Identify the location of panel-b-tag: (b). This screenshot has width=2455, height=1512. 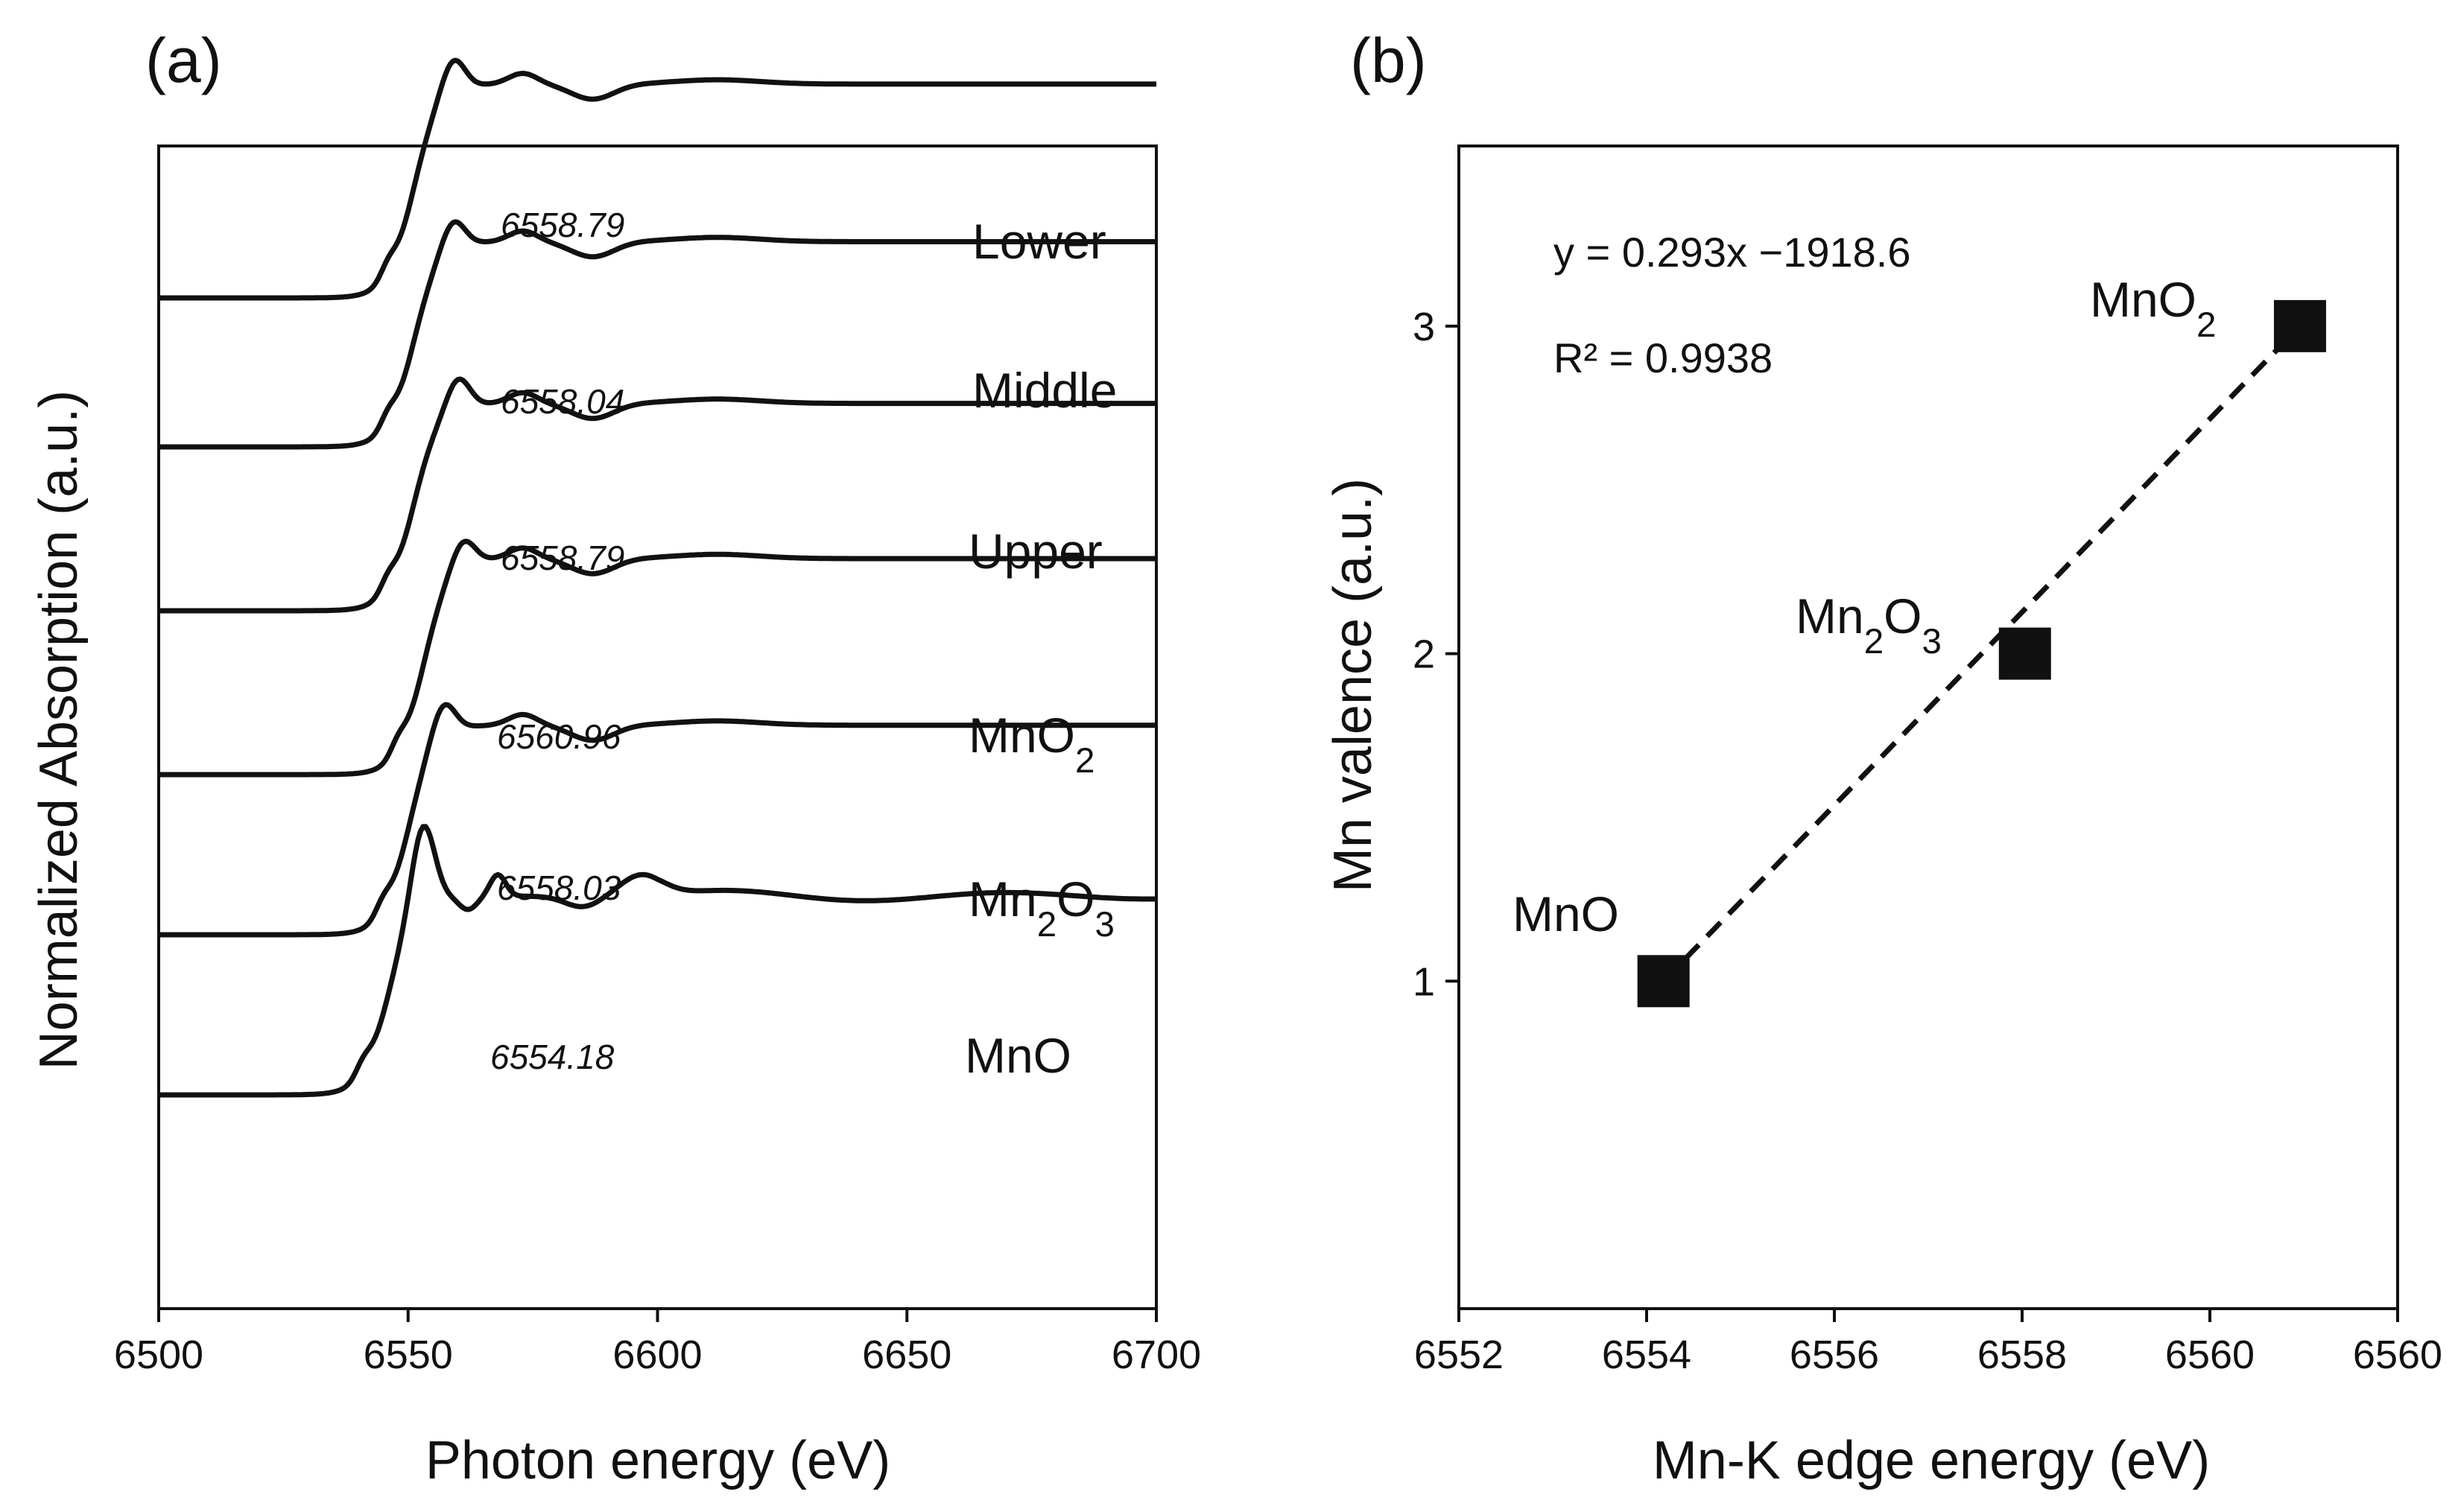
(1388, 60).